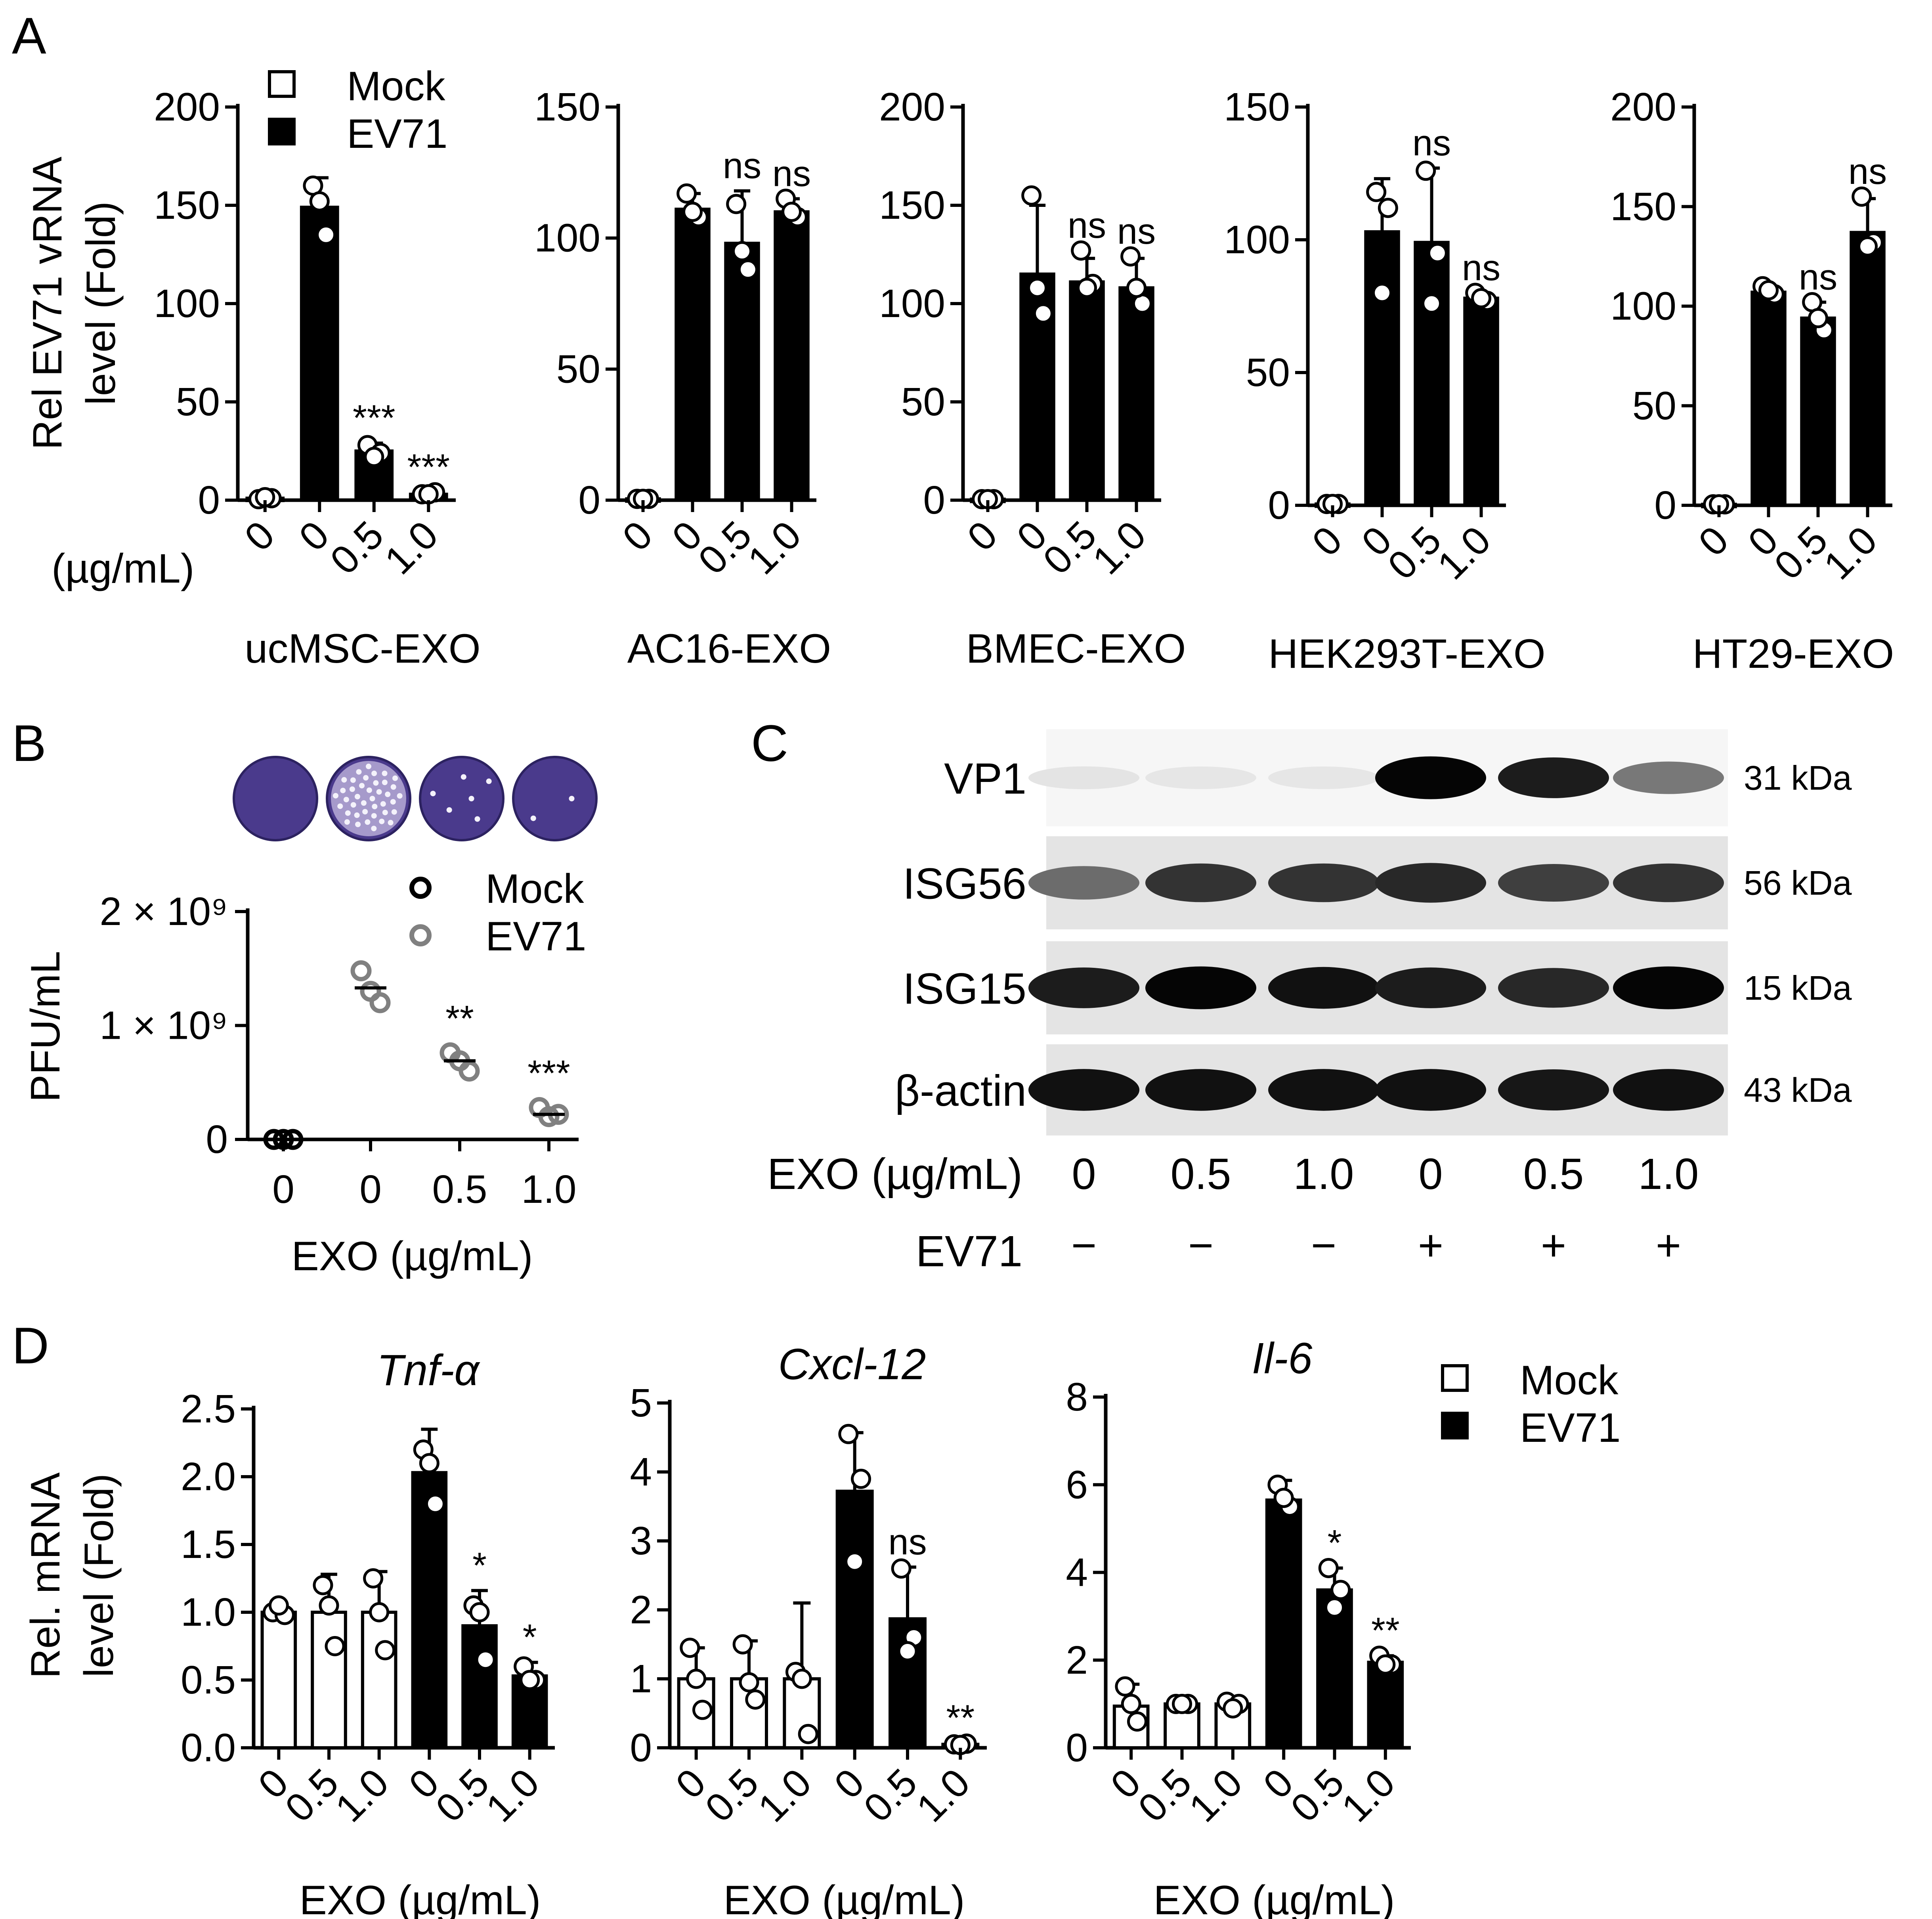  Describe the element at coordinates (415, 798) in the screenshot. I see `plaque-assay-plates` at that location.